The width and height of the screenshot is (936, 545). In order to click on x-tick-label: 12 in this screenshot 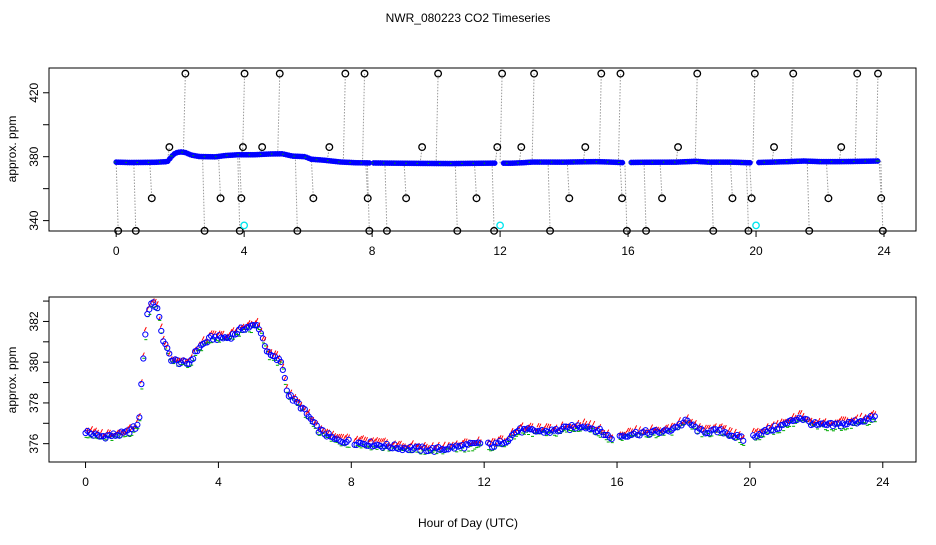, I will do `click(500, 251)`.